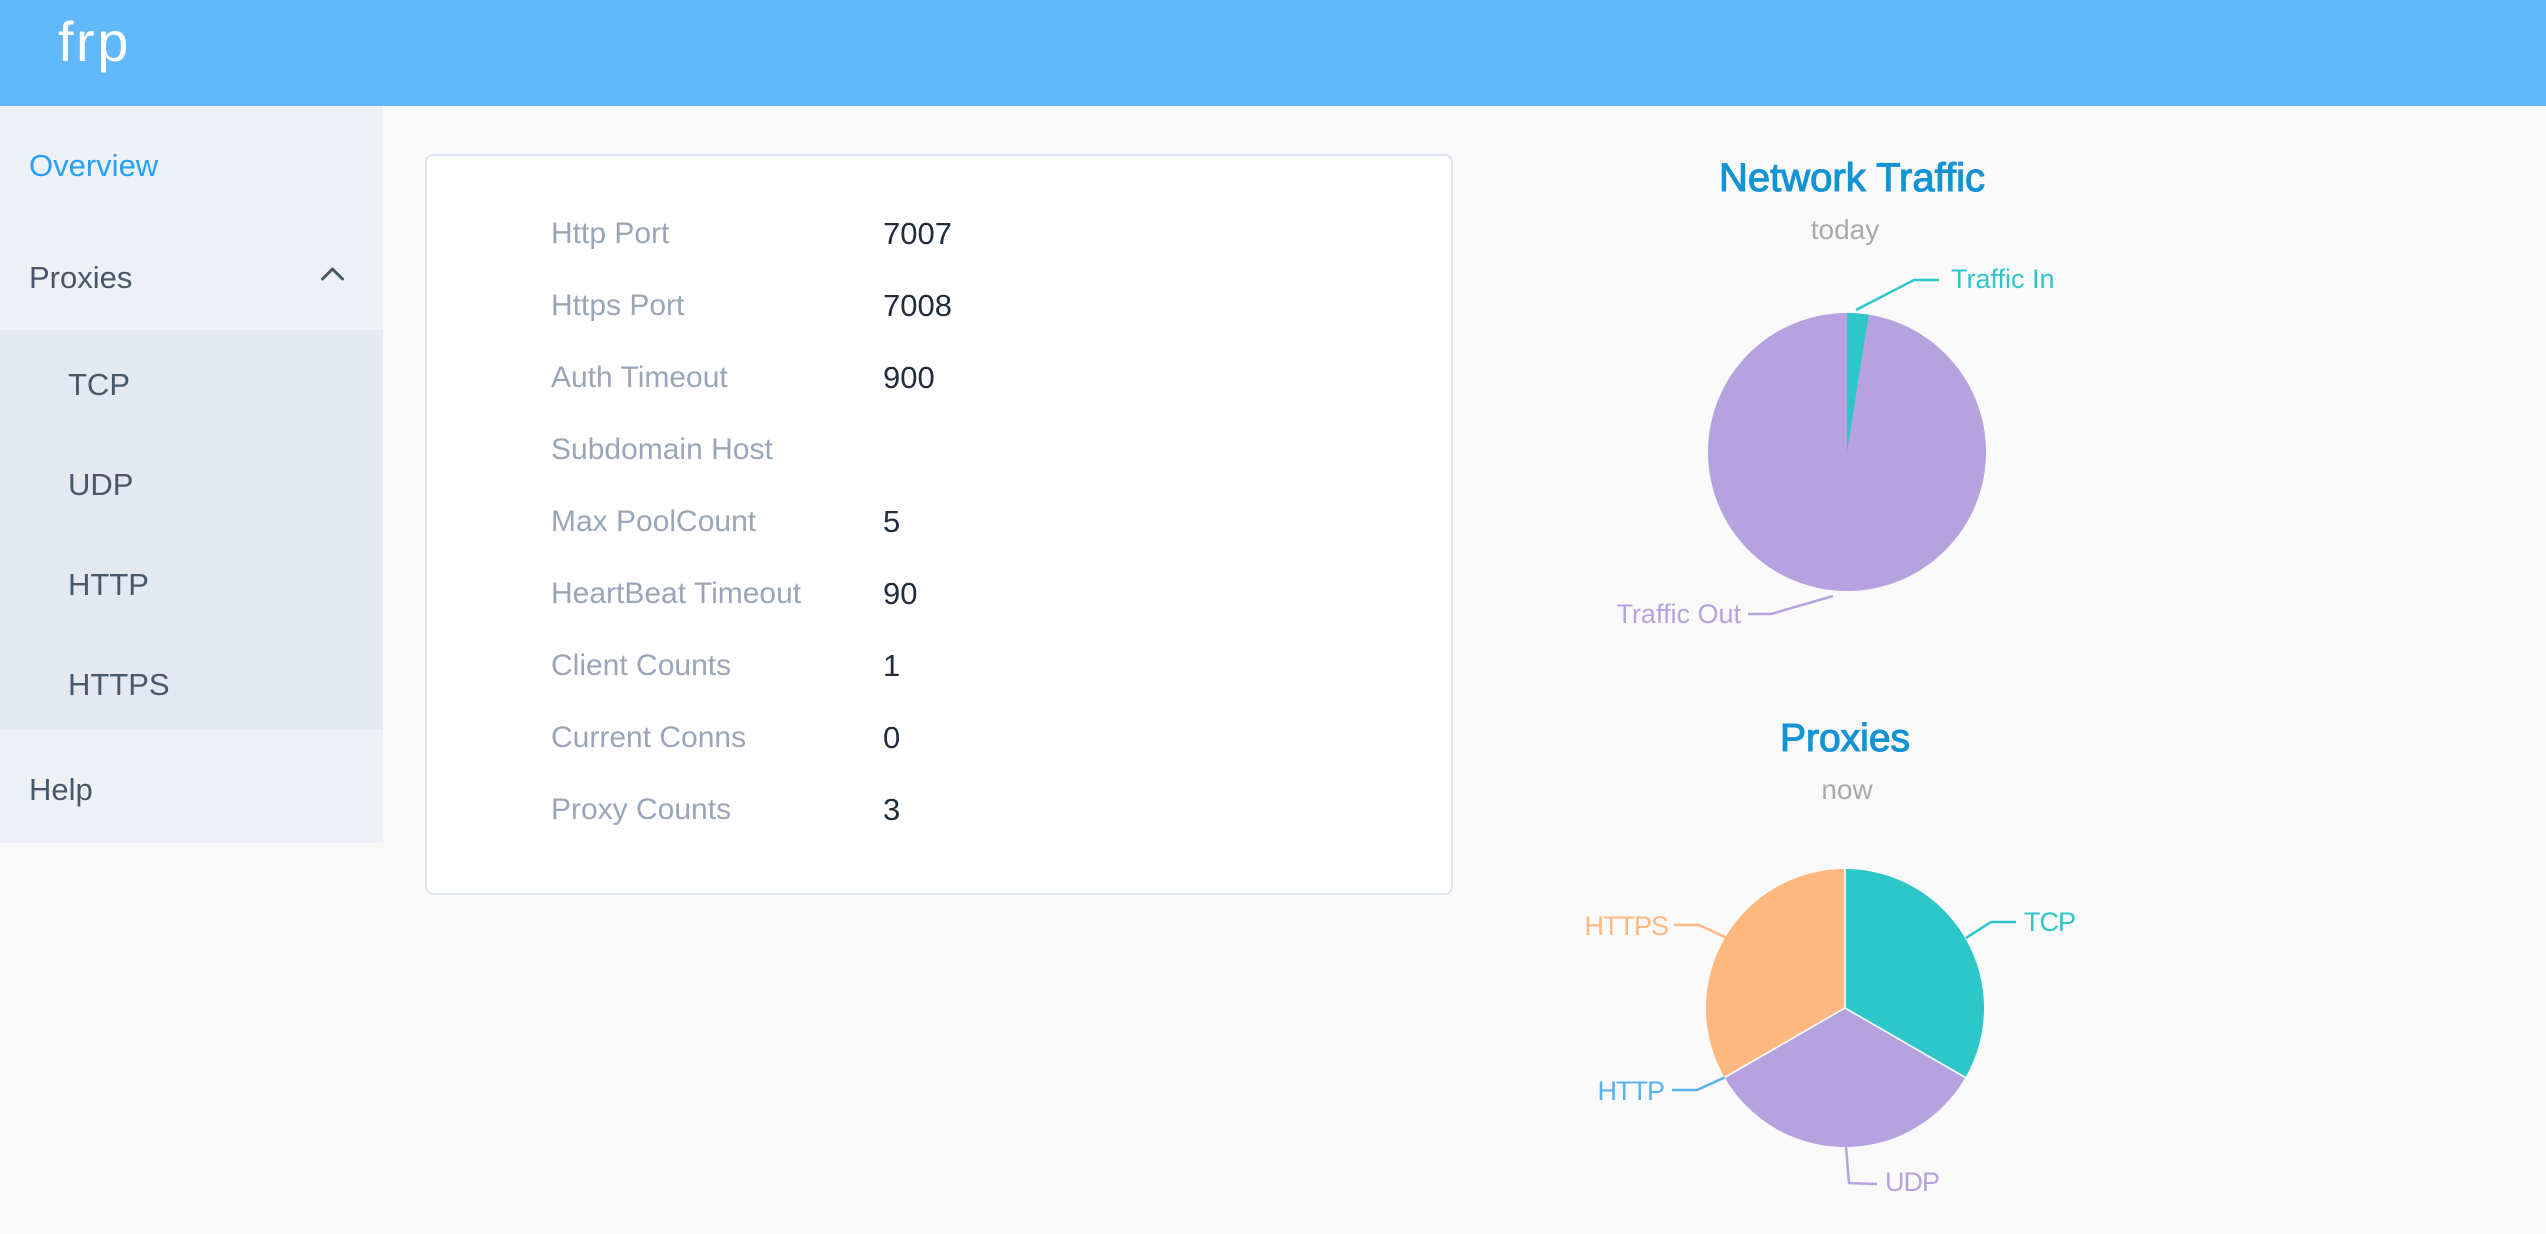 The width and height of the screenshot is (2546, 1234). Describe the element at coordinates (1631, 1091) in the screenshot. I see `svg-text: HTTP` at that location.